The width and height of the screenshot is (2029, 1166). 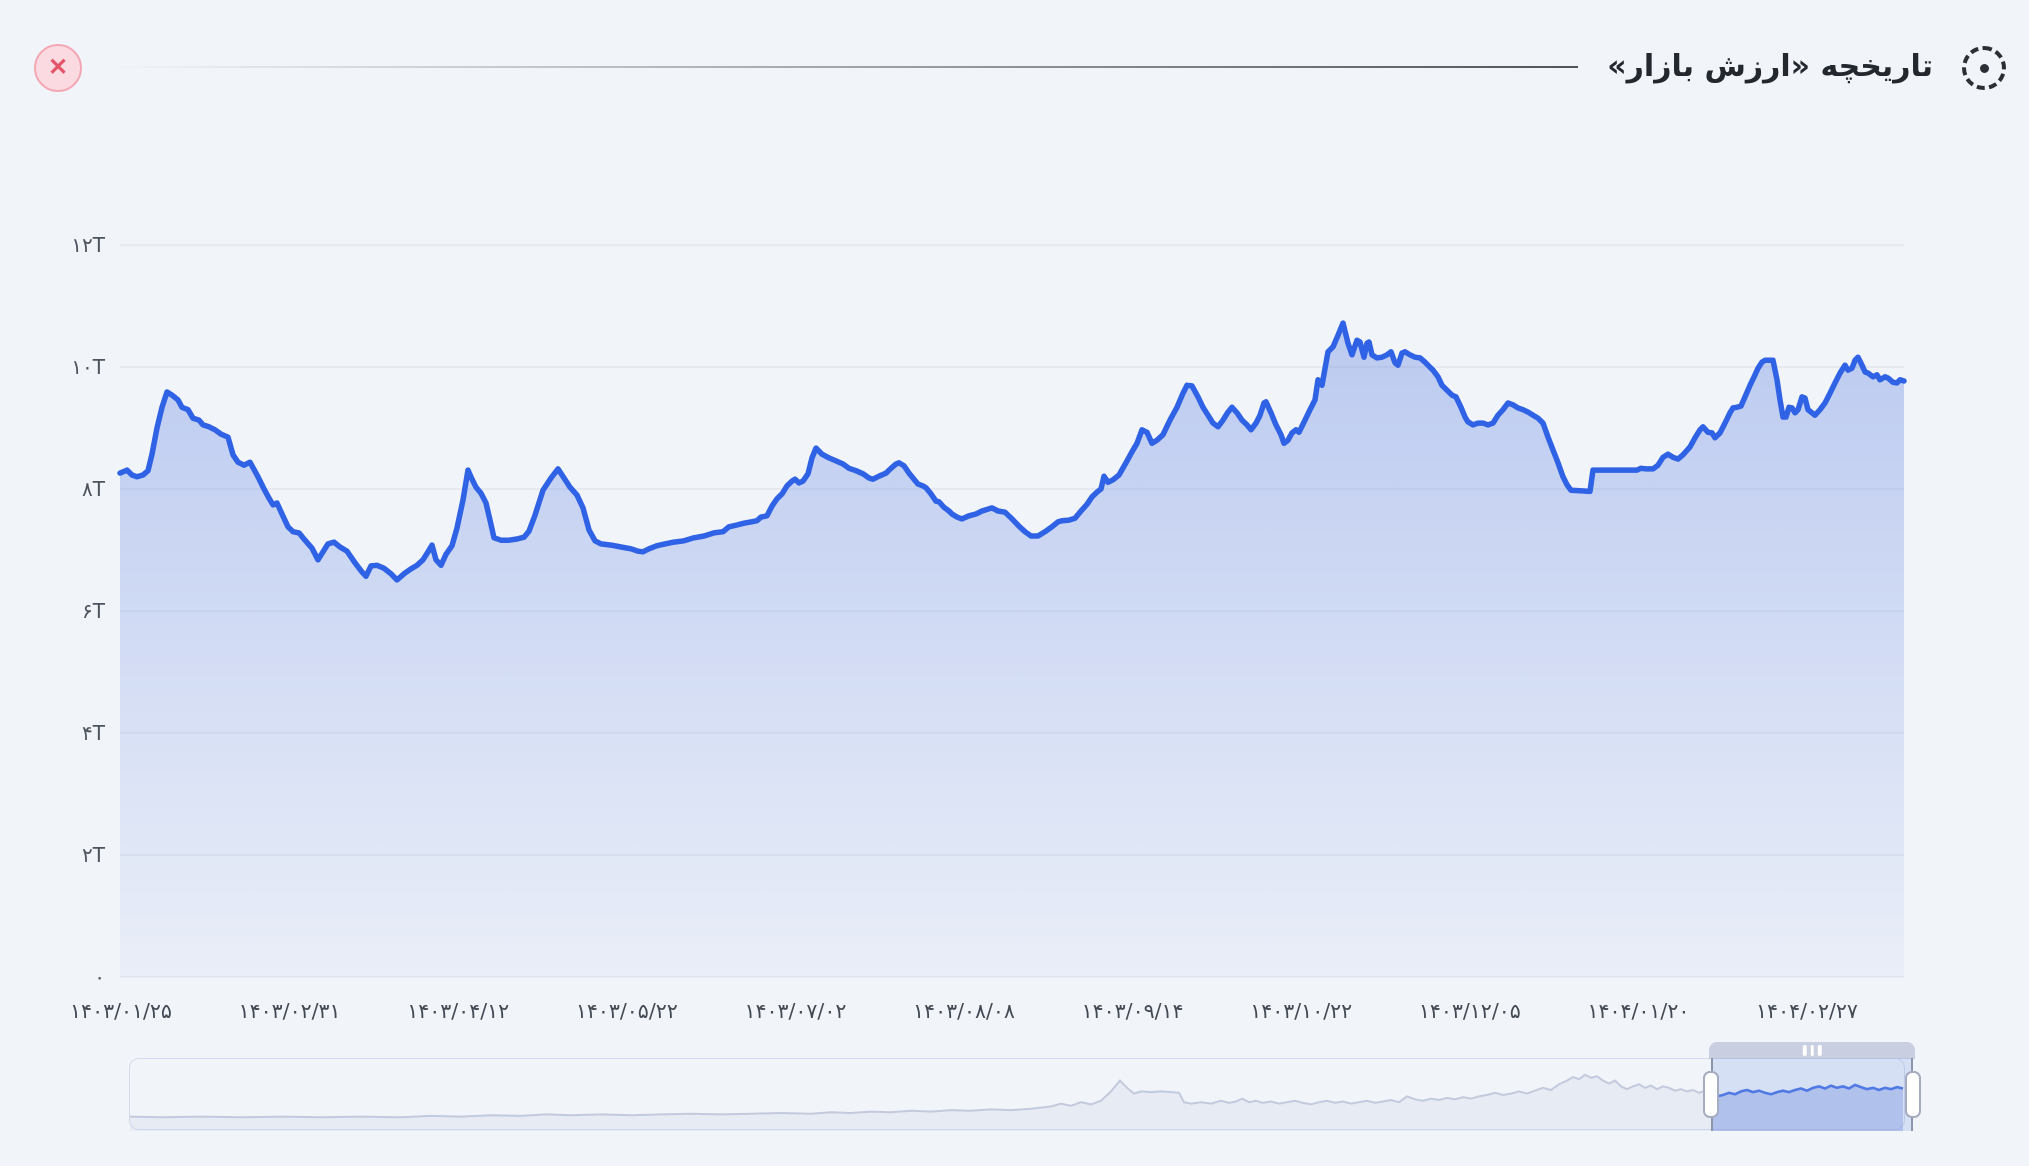 What do you see at coordinates (1807, 1090) in the screenshot?
I see `sparkline-selected-line` at bounding box center [1807, 1090].